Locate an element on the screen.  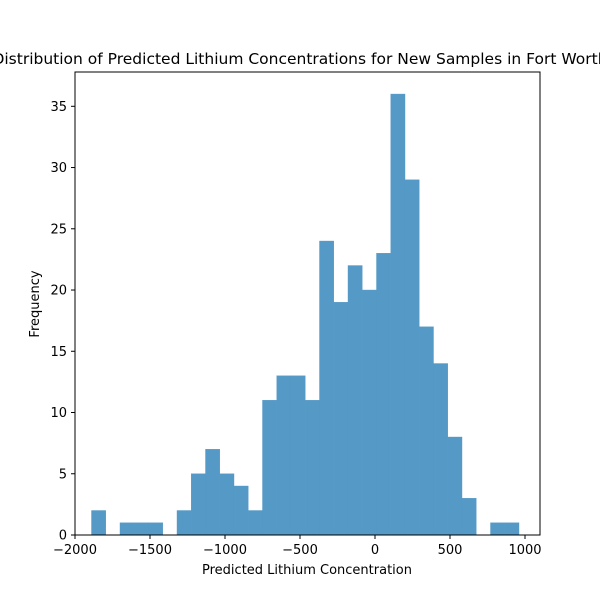
x-tick-label: −1000 is located at coordinates (225, 550).